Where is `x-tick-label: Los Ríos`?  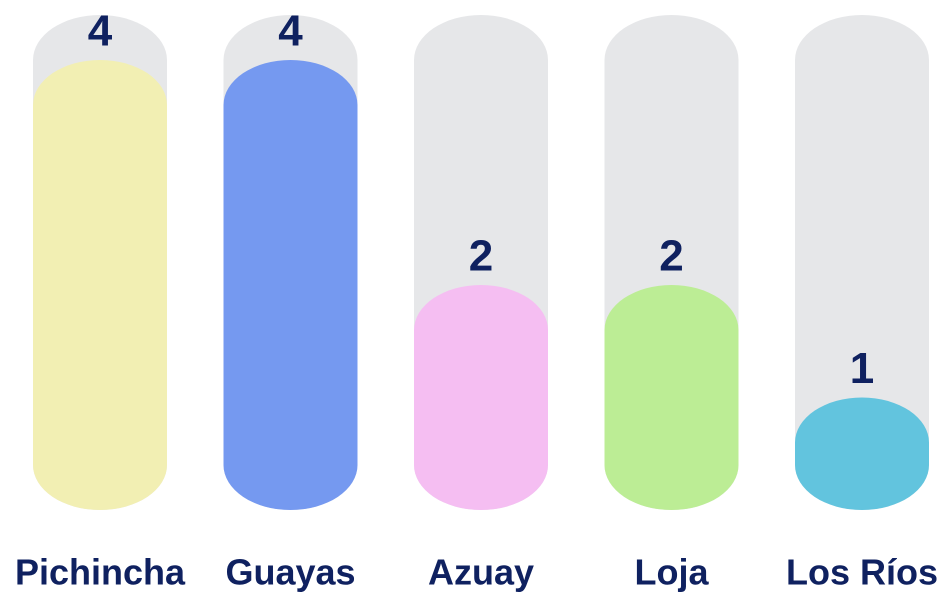
x-tick-label: Los Ríos is located at coordinates (862, 572).